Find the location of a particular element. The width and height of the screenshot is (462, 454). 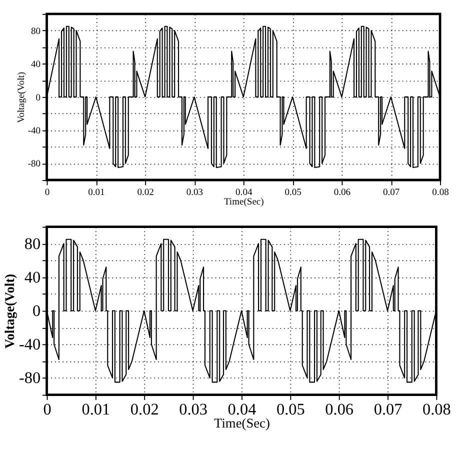

x-tick-label: 0 is located at coordinates (47, 192).